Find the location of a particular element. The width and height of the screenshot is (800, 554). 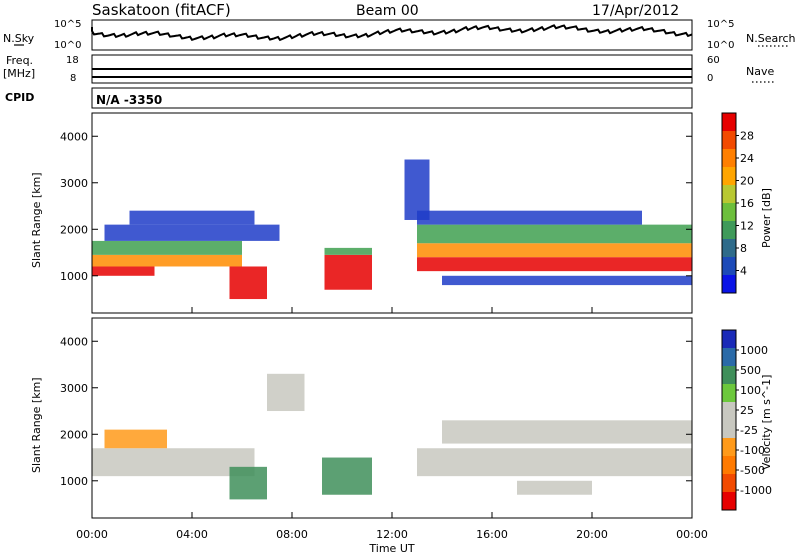

colorbar-tick-label: 500 is located at coordinates (750, 370).